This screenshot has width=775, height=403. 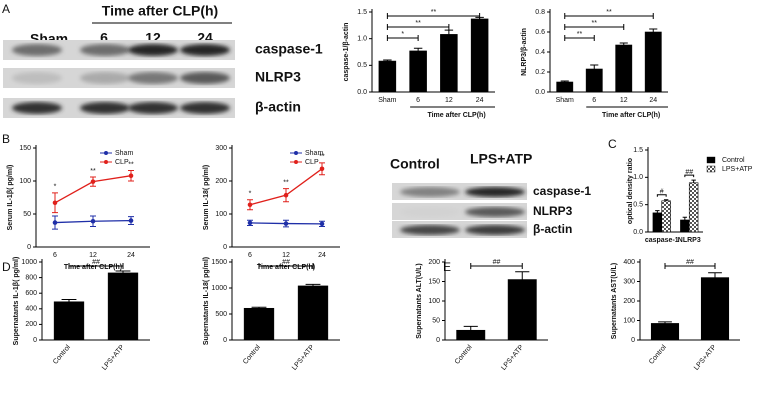 What do you see at coordinates (540, 32) in the screenshot?
I see `y-tick-label: 0.6` at bounding box center [540, 32].